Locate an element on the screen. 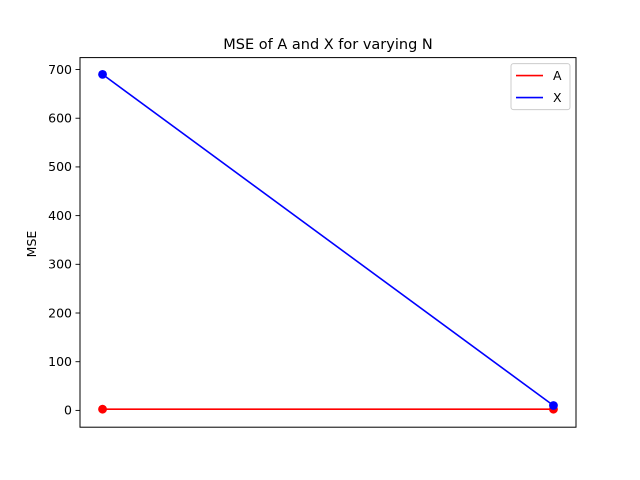 The image size is (640, 480). y-tick-label: 400 is located at coordinates (60, 215).